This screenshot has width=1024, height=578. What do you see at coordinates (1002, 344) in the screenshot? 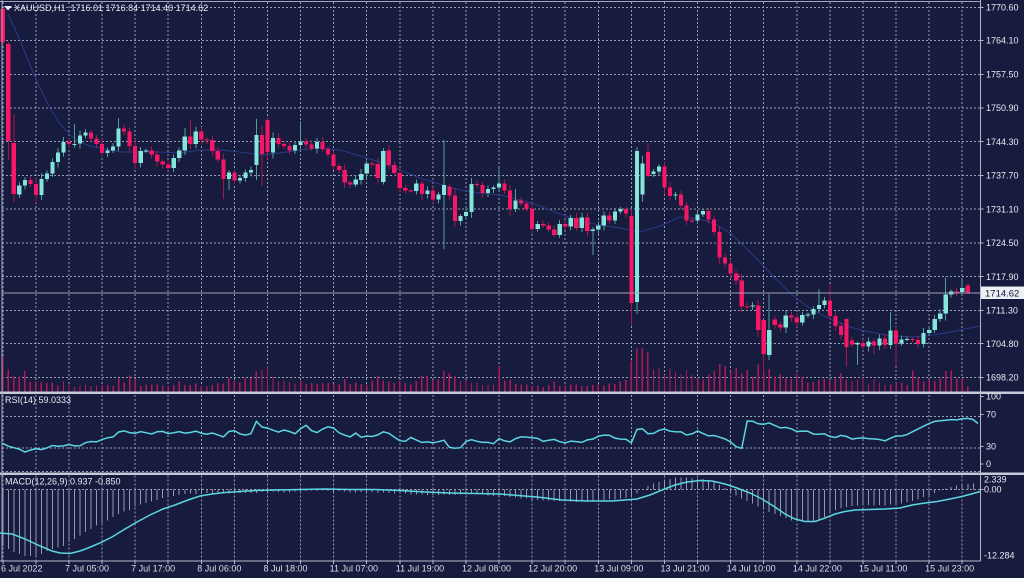
I see `svg-text: 1704.80` at bounding box center [1002, 344].